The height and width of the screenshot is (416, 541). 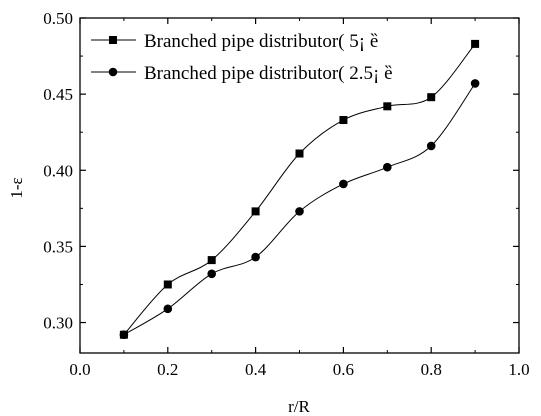 What do you see at coordinates (167, 369) in the screenshot?
I see `x-tick-label: 0.2` at bounding box center [167, 369].